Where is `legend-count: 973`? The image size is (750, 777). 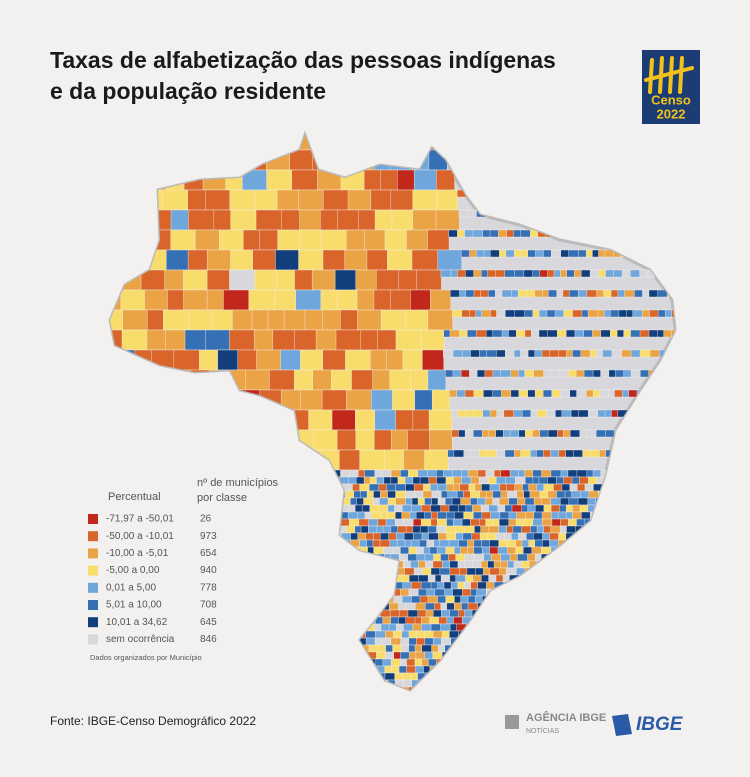
legend-count: 973 is located at coordinates (208, 536).